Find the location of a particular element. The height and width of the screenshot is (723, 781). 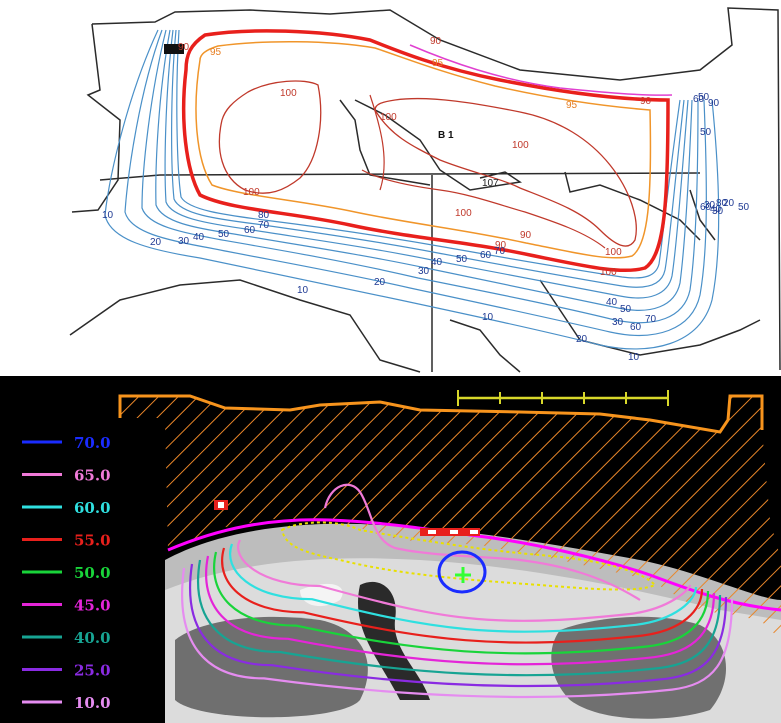

lower-mid-structure is located at coordinates (485, 346).